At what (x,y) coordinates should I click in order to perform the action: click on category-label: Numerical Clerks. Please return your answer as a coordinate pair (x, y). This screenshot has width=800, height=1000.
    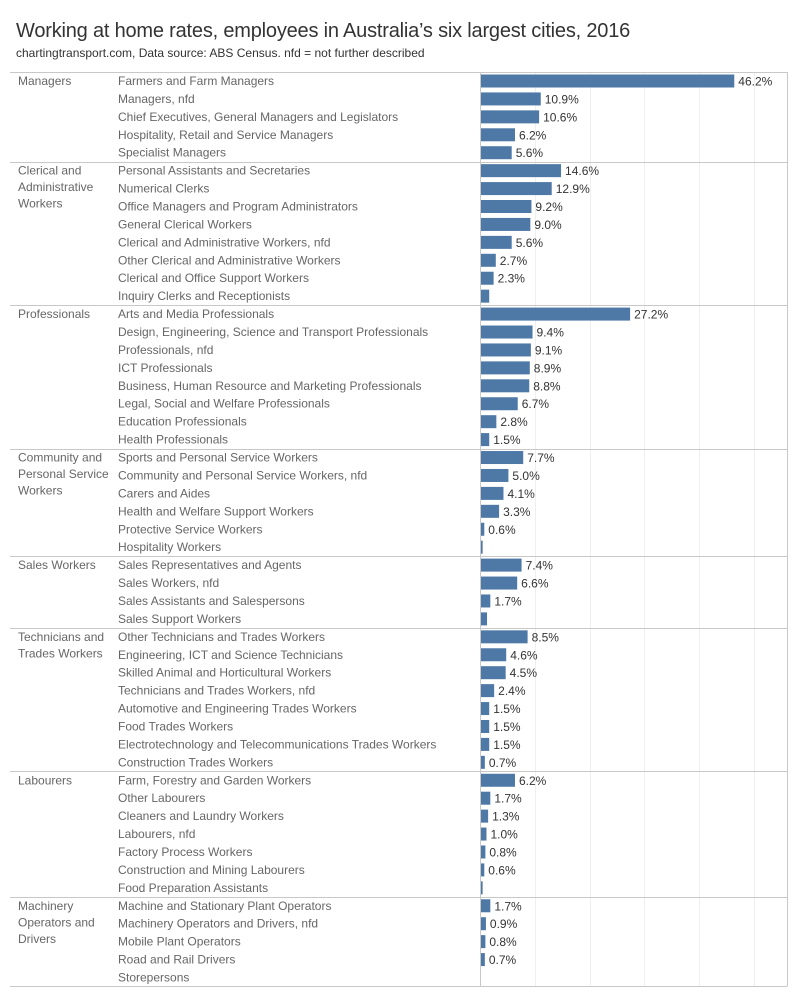
    Looking at the image, I should click on (163, 189).